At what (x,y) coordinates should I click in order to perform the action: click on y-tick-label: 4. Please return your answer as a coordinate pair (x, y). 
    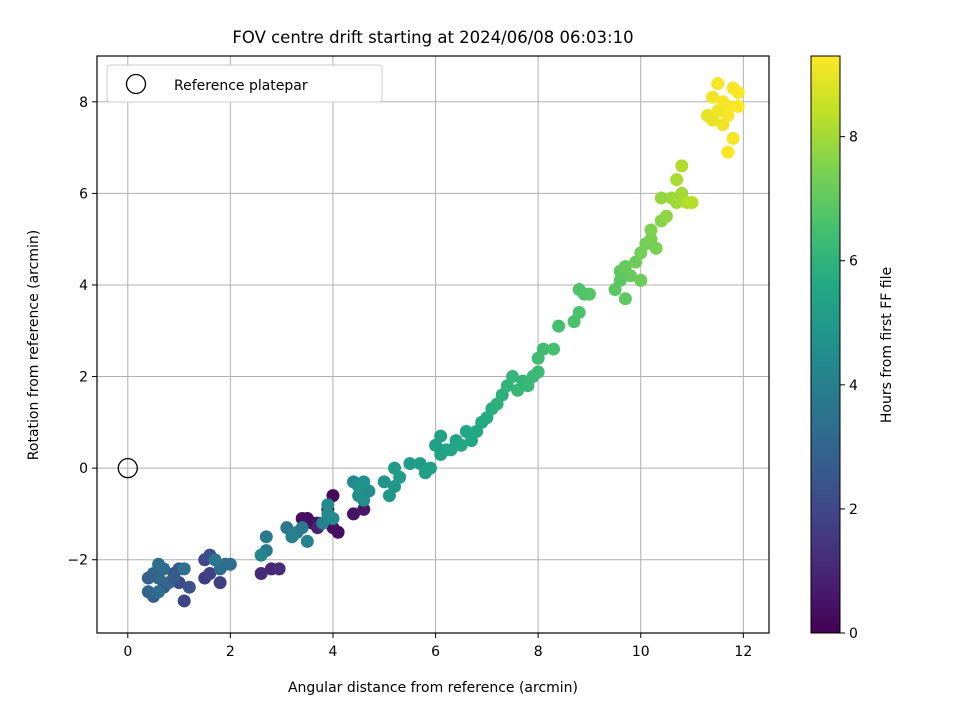
    Looking at the image, I should click on (83, 286).